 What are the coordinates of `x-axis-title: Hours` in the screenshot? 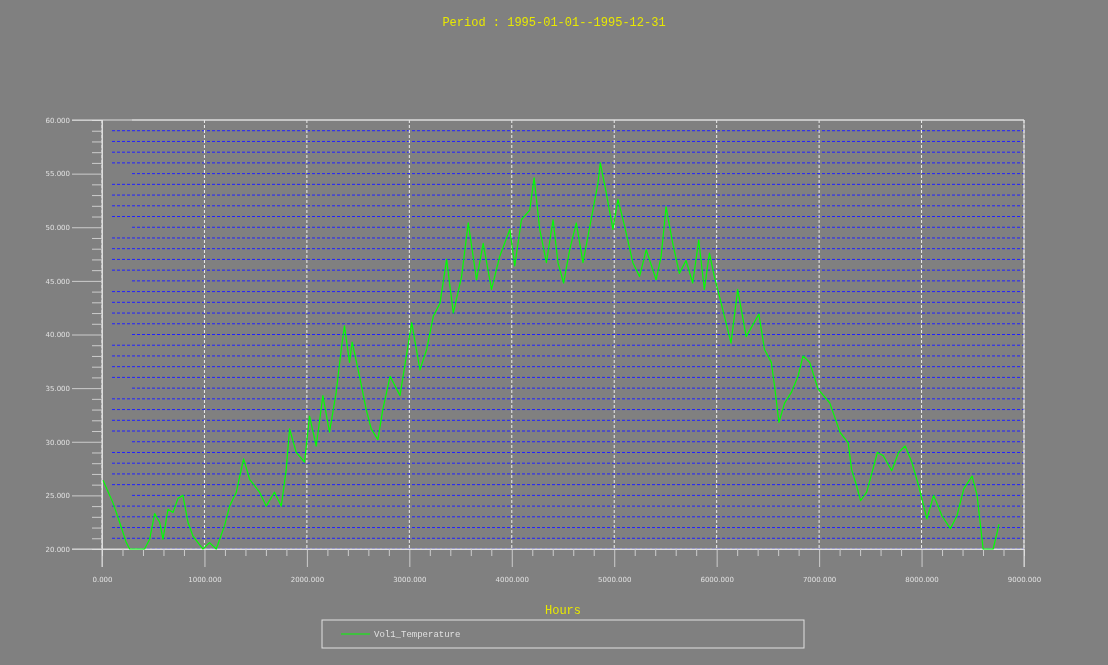 It's located at (563, 611).